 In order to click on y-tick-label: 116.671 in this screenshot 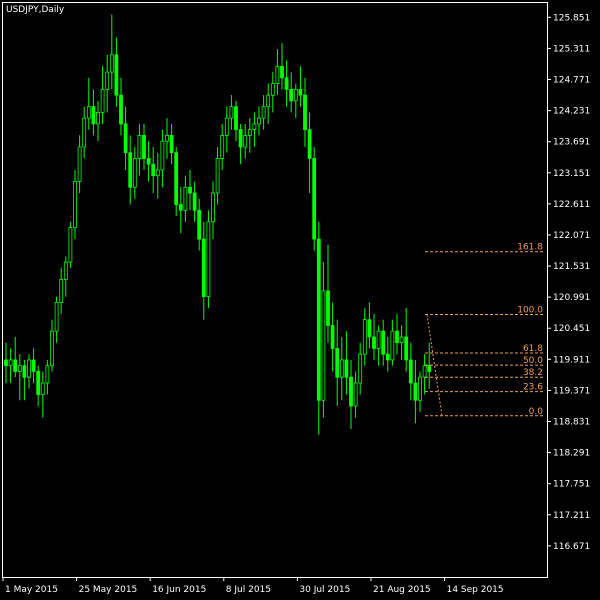, I will do `click(571, 547)`.